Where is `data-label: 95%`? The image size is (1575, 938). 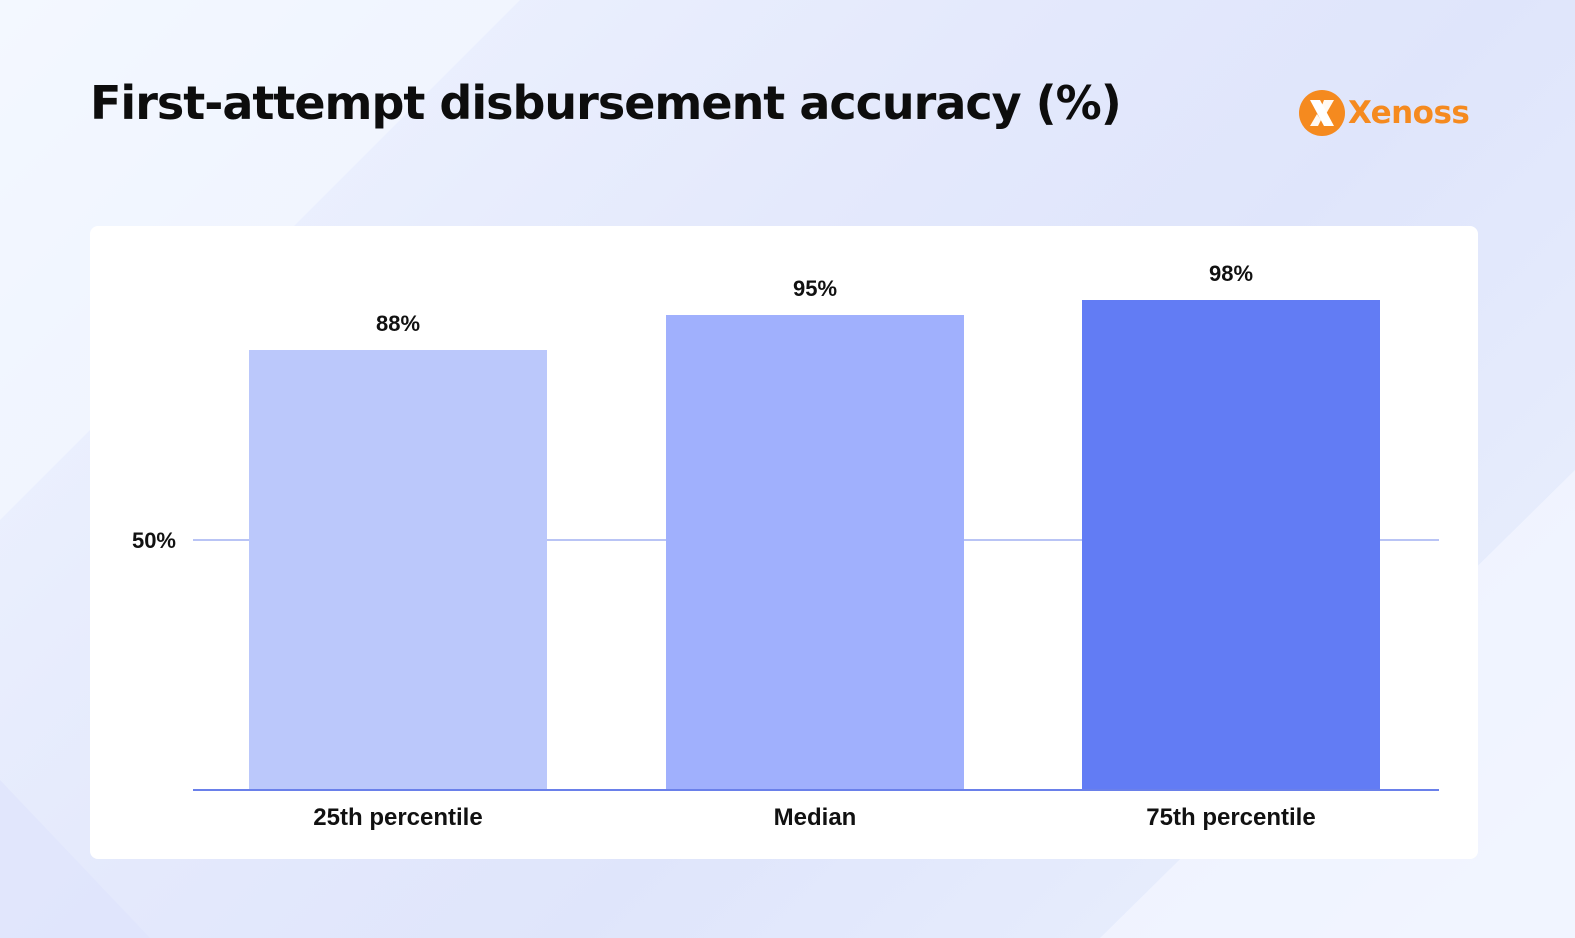
data-label: 95% is located at coordinates (815, 288).